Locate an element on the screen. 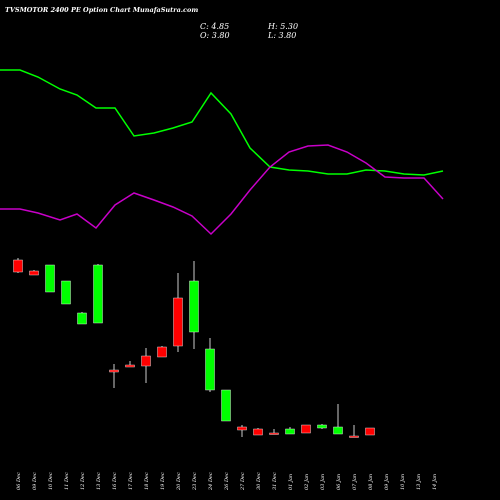 The height and width of the screenshot is (500, 500). x-tick-label: 23 Dec is located at coordinates (195, 481).